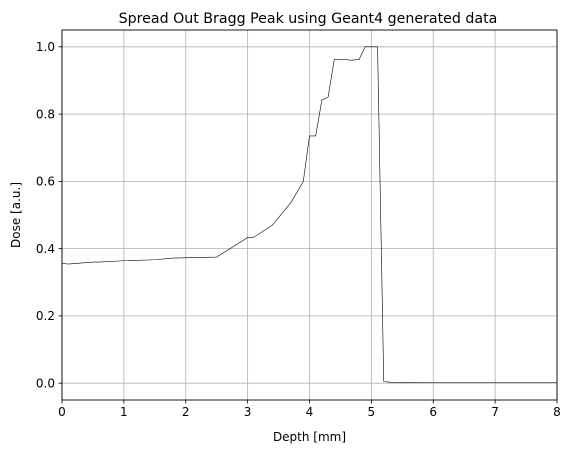  I want to click on x-axis-label: Depth [mm], so click(309, 437).